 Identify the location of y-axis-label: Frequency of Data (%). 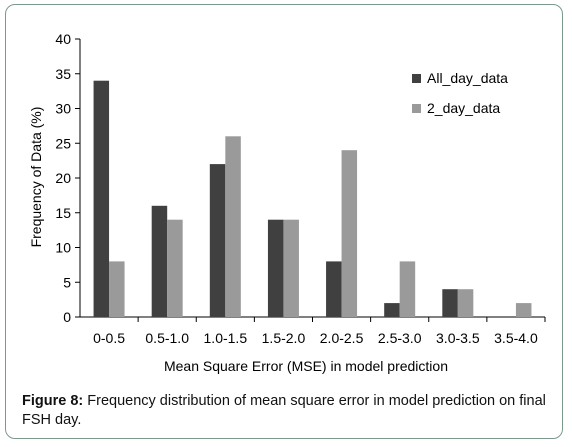
(36, 177).